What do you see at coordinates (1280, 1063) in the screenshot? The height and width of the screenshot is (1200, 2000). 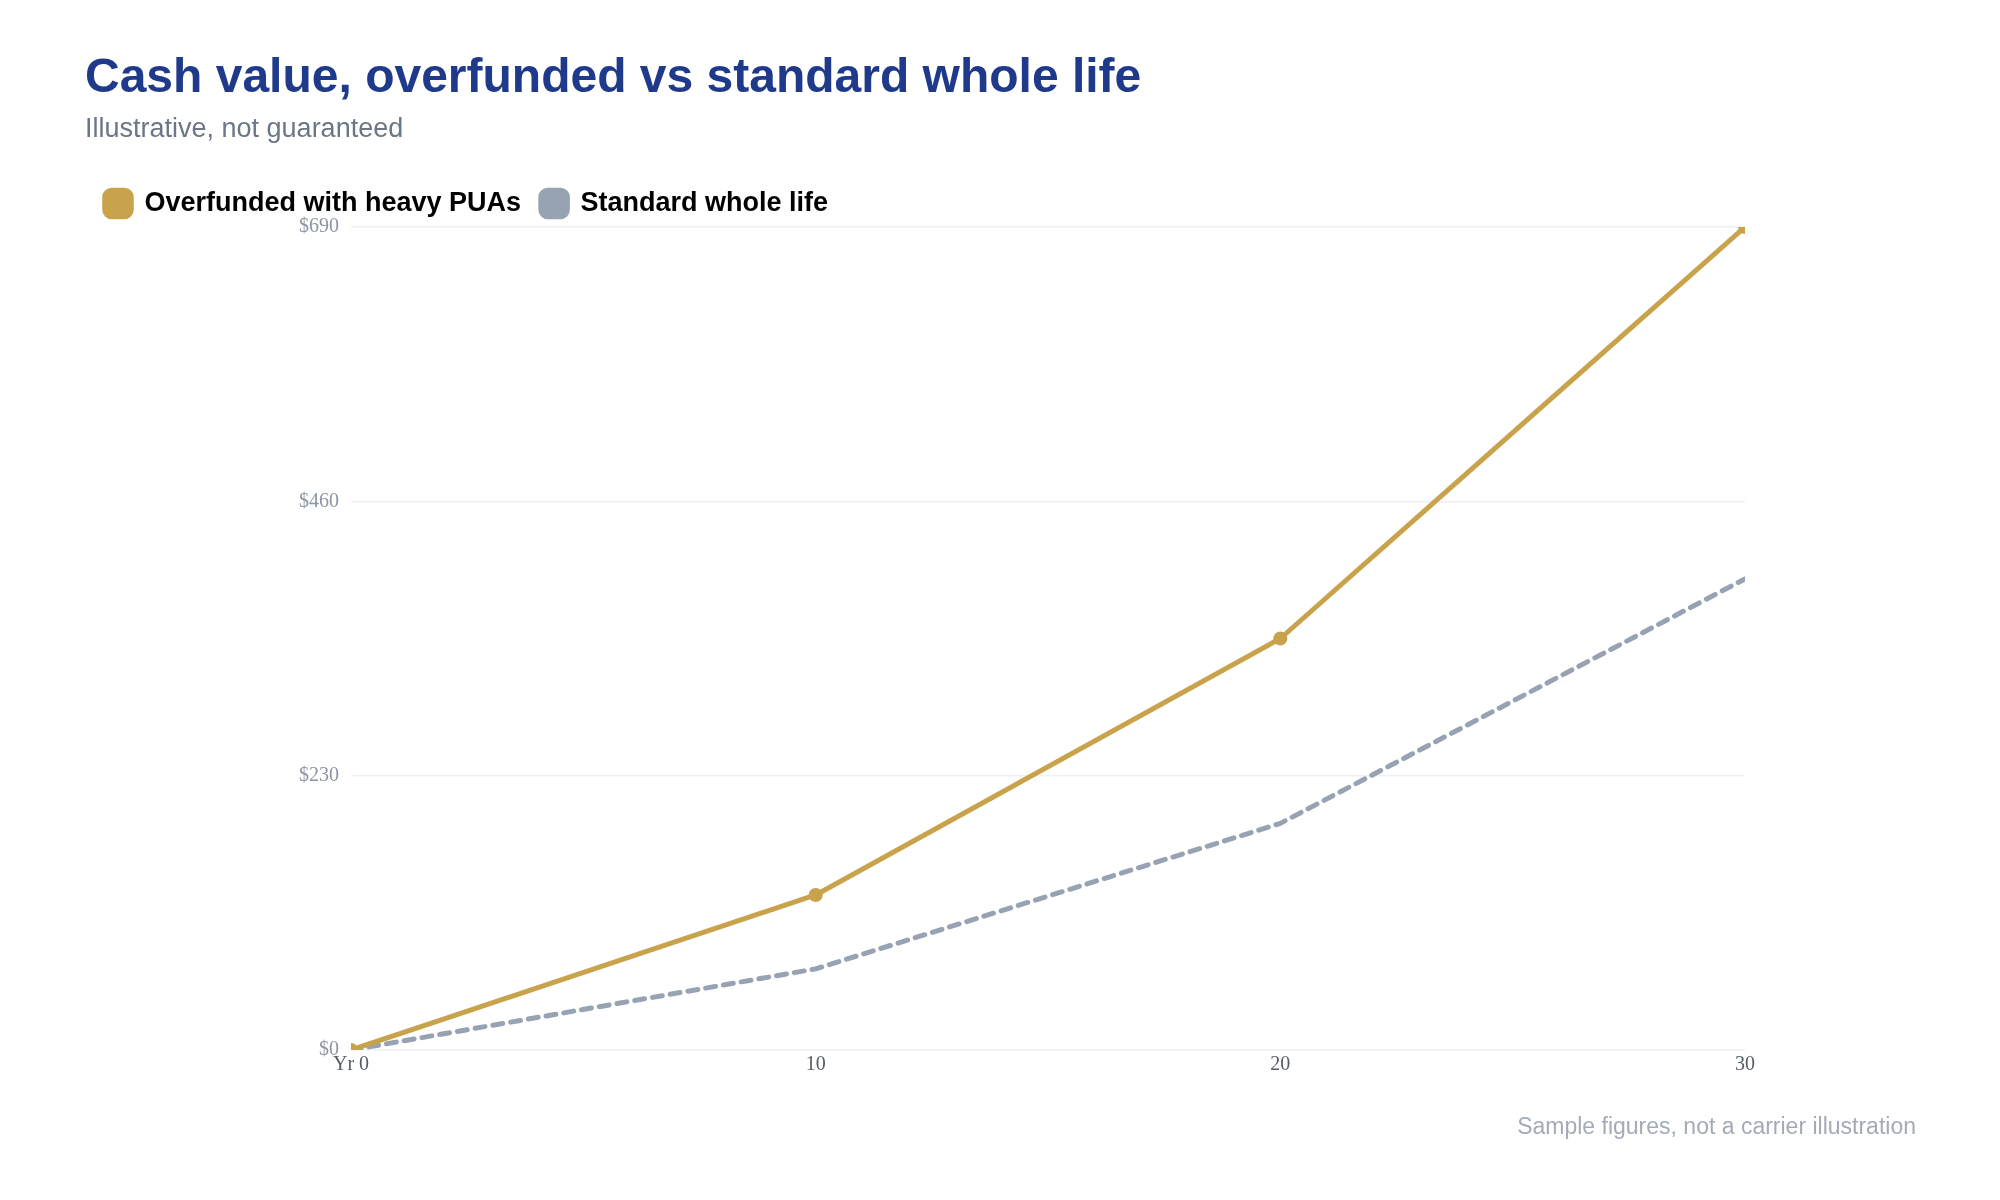 I see `x-tick-label: 20` at bounding box center [1280, 1063].